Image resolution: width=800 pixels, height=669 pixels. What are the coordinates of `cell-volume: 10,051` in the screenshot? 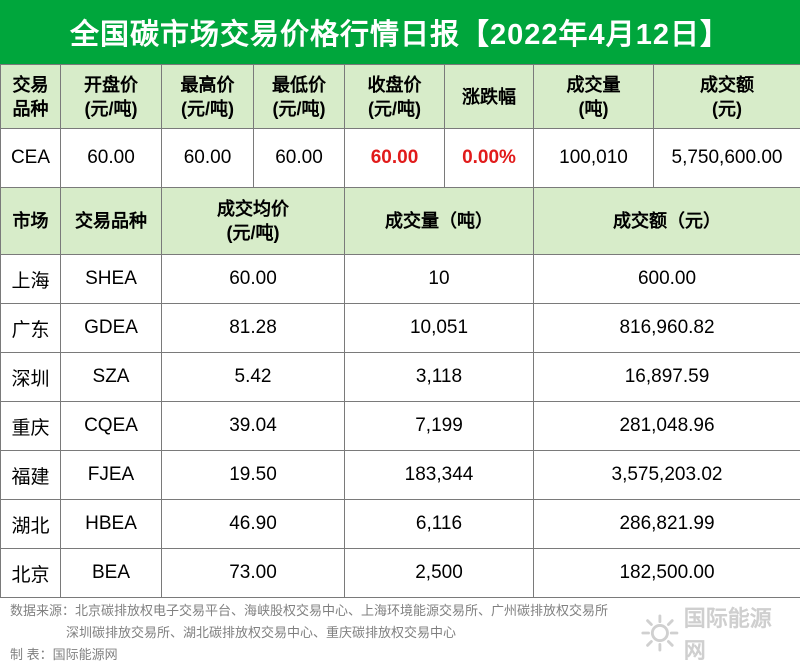 It's located at (439, 328).